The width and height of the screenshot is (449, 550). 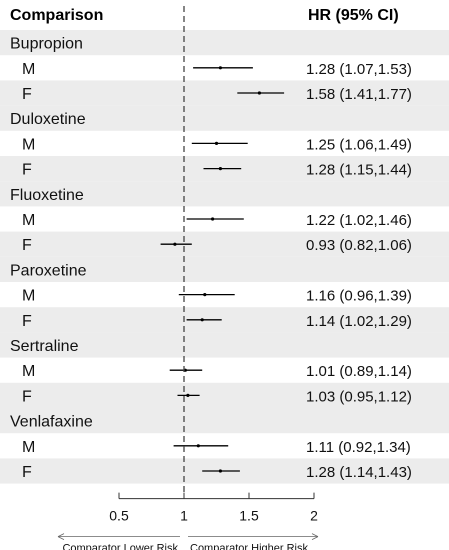 I want to click on hr-ci-value: 1.16 (0.96,1.39), so click(x=359, y=296).